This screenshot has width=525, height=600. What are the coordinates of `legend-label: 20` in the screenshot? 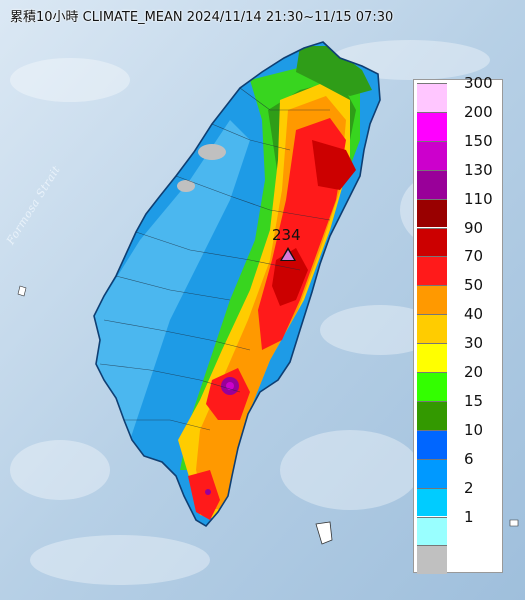 It's located at (474, 372).